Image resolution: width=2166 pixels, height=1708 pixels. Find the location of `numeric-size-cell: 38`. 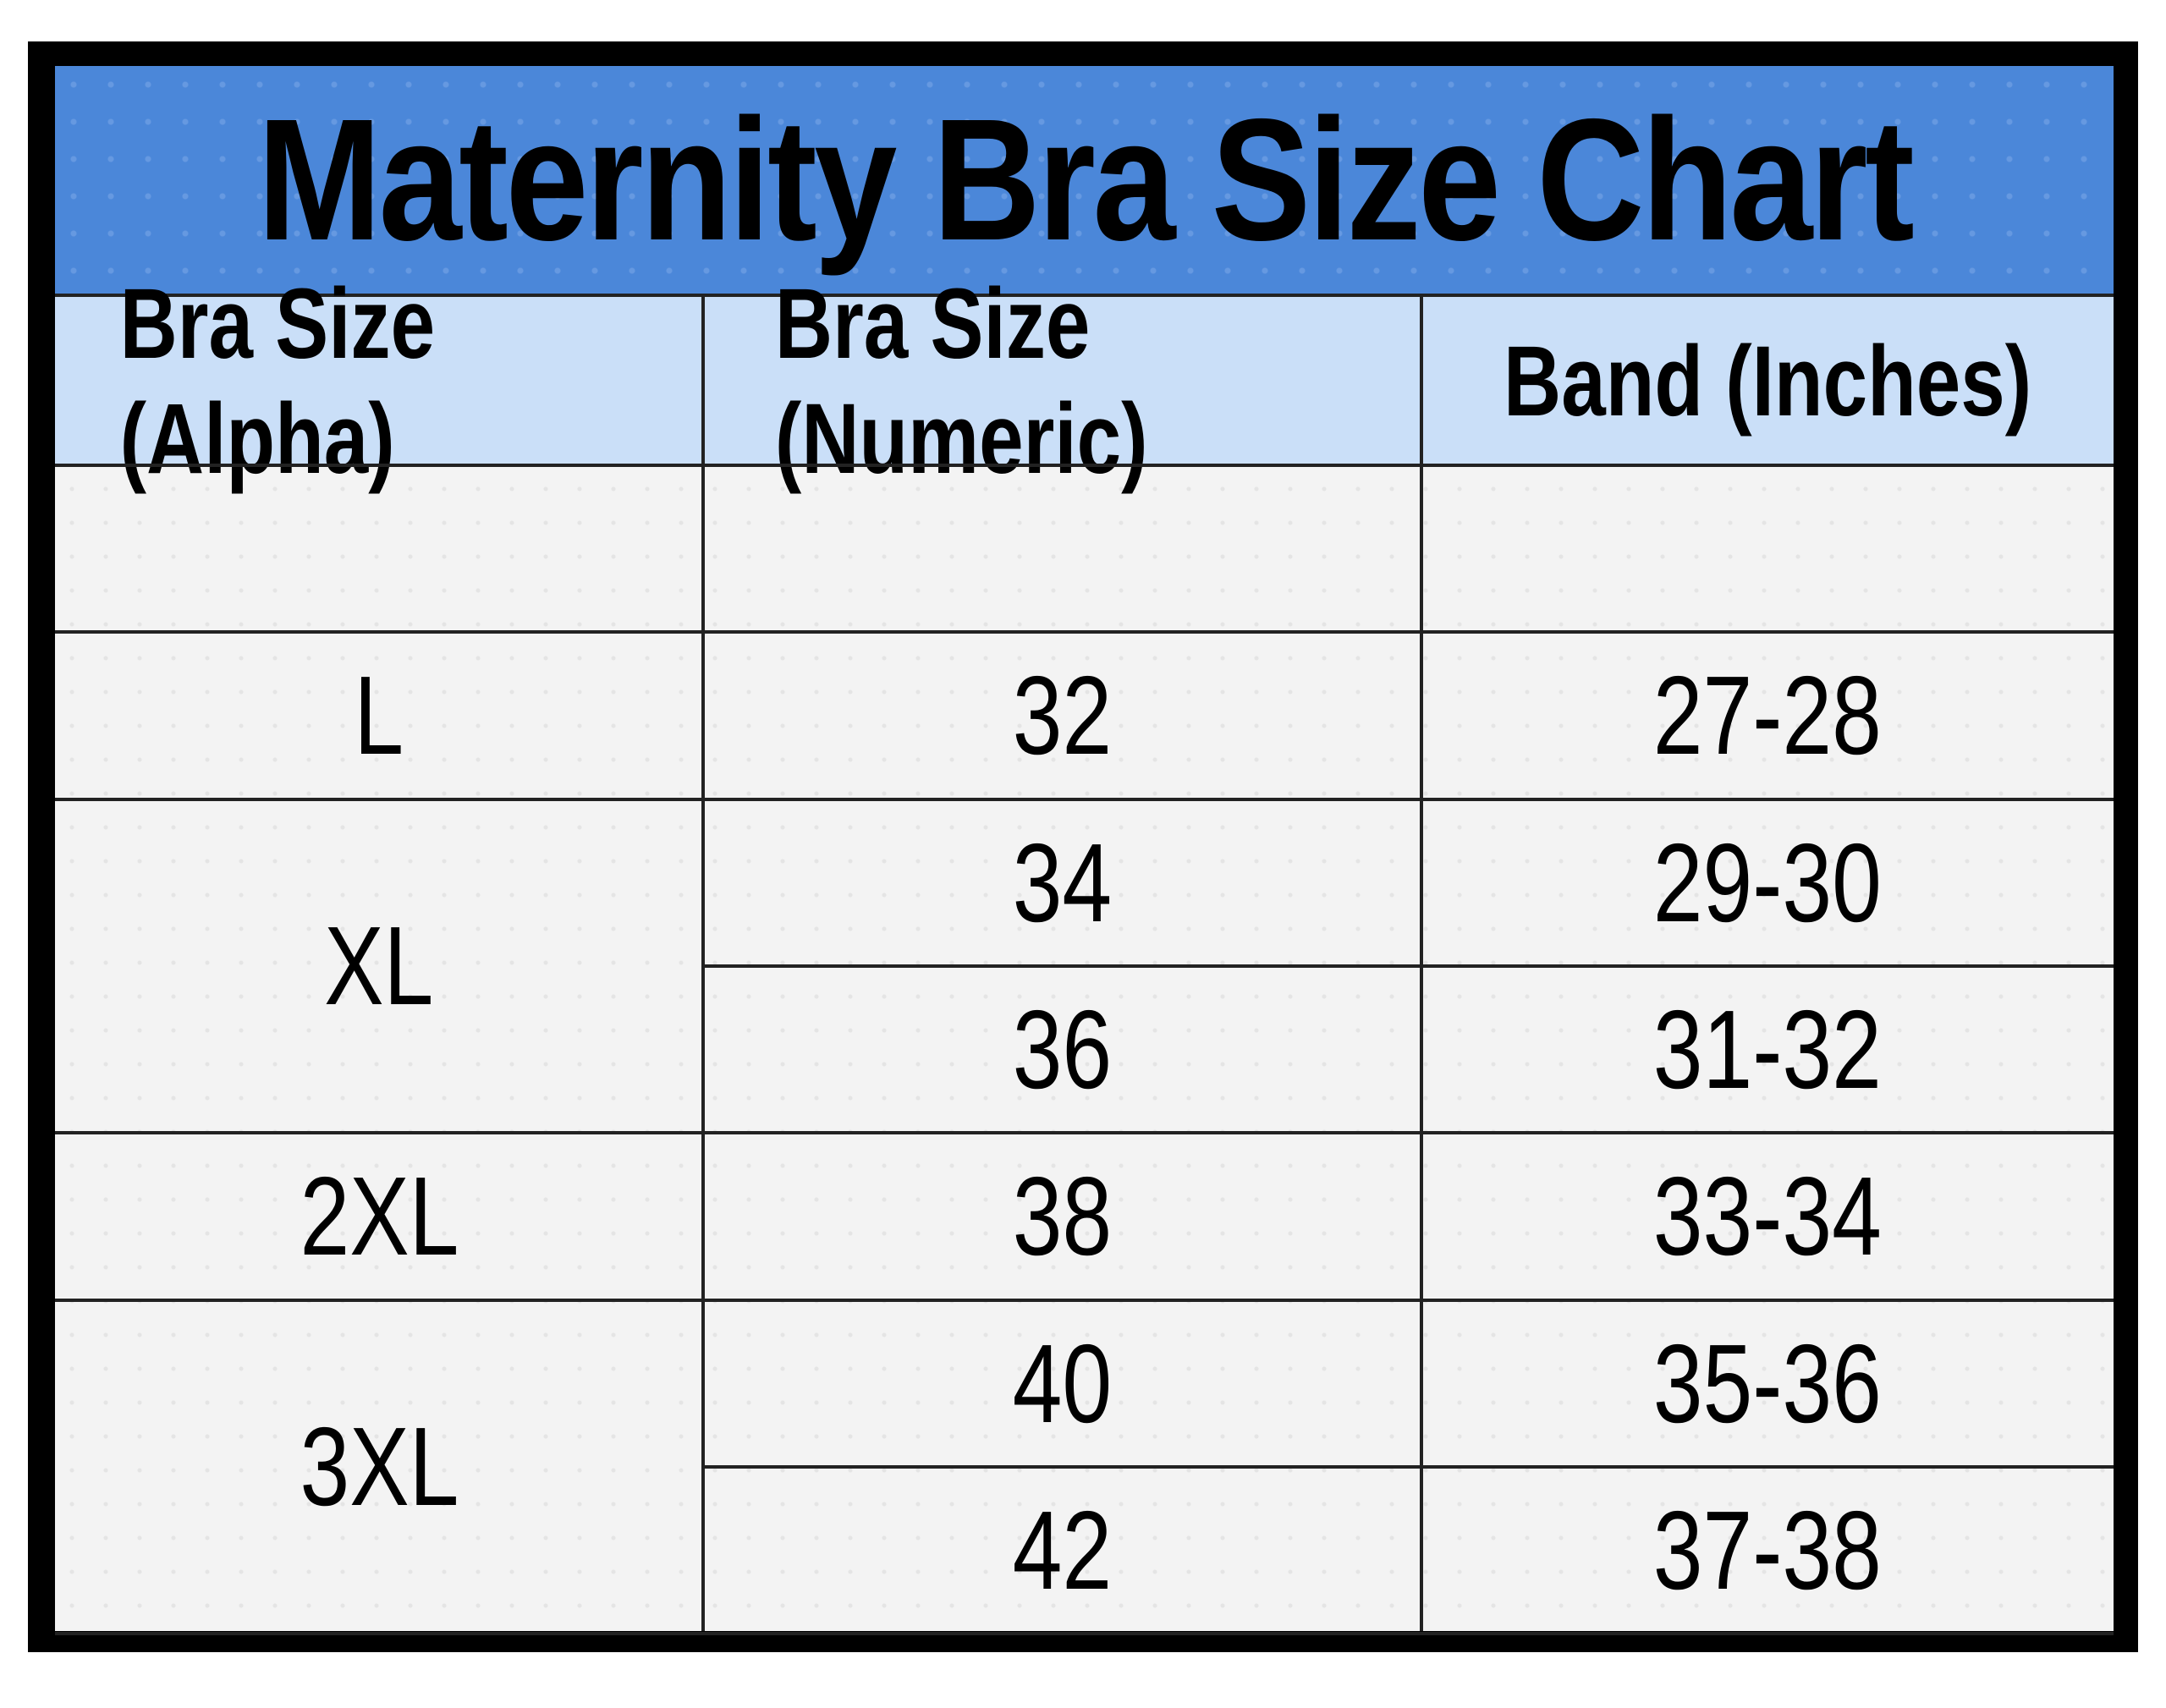

numeric-size-cell: 38 is located at coordinates (1062, 1216).